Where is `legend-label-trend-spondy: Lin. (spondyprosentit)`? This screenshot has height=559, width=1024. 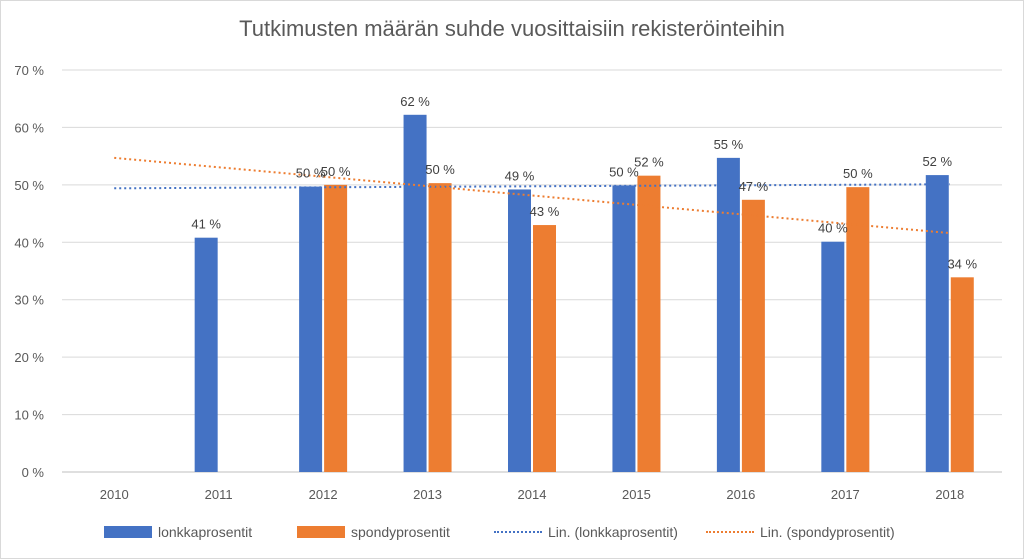
legend-label-trend-spondy: Lin. (spondyprosentit) is located at coordinates (827, 532).